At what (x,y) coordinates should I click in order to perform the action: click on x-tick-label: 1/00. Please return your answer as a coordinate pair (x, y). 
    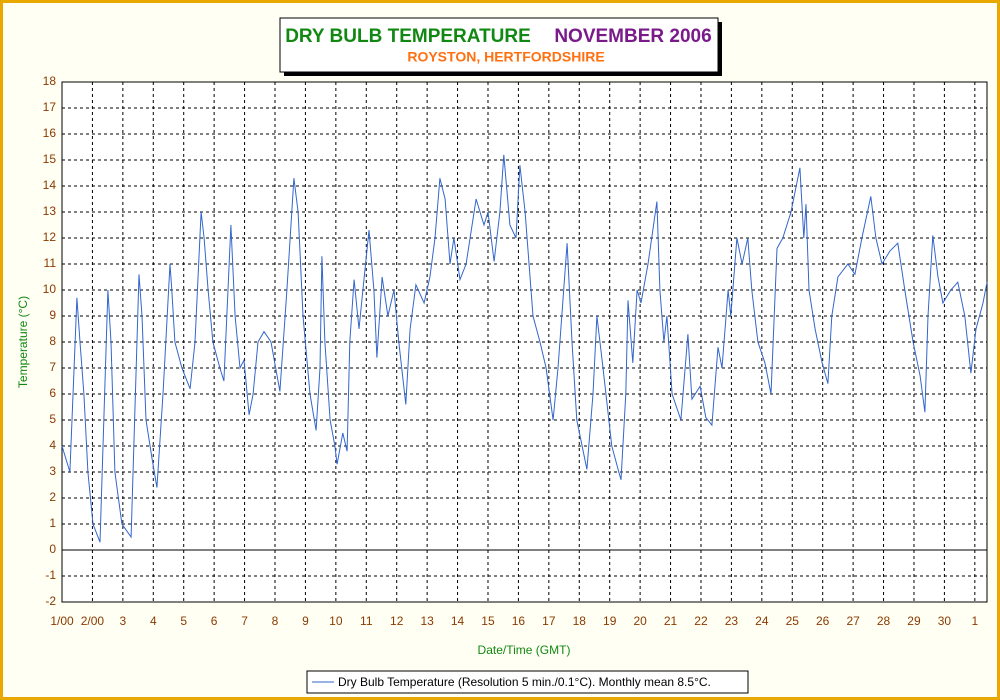
    Looking at the image, I should click on (62, 621).